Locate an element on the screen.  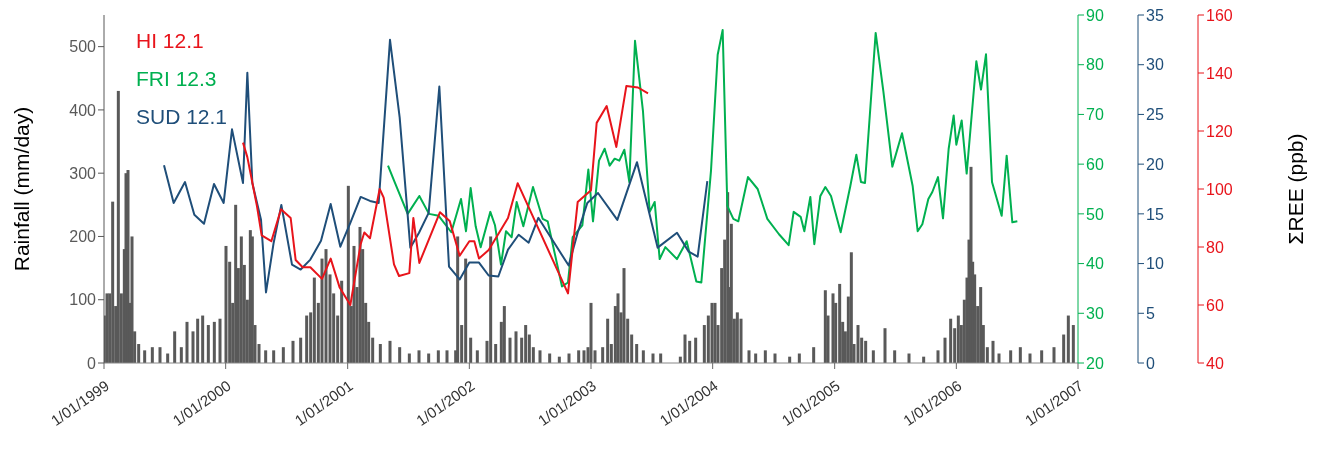
text: FRI 12.3 is located at coordinates (177, 79).